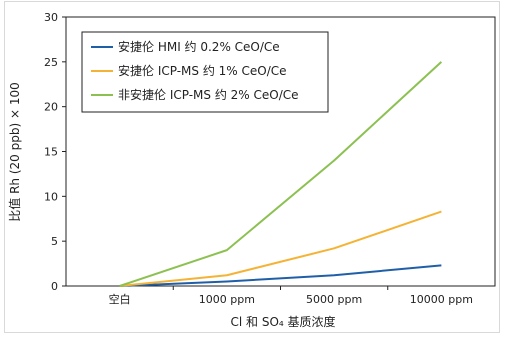  Describe the element at coordinates (51, 107) in the screenshot. I see `y-tick-label: 20` at that location.